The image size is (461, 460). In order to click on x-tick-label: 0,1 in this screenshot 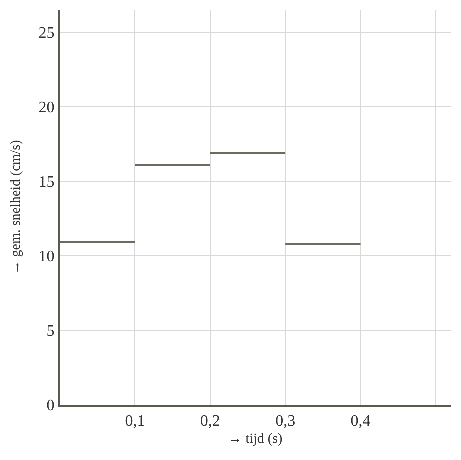, I will do `click(135, 421)`.